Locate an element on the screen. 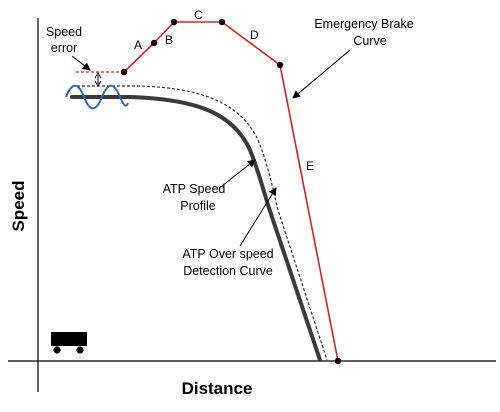 This screenshot has width=500, height=412. overspeed-label-2: Detection Curve is located at coordinates (228, 271).